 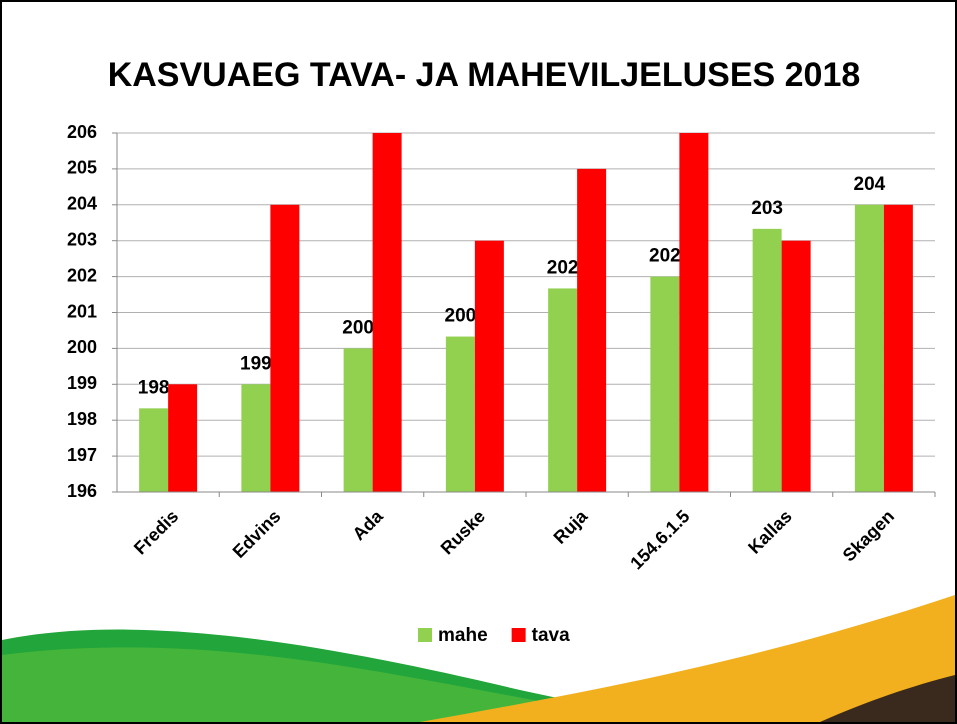 I want to click on decor-green-light, so click(x=301, y=684).